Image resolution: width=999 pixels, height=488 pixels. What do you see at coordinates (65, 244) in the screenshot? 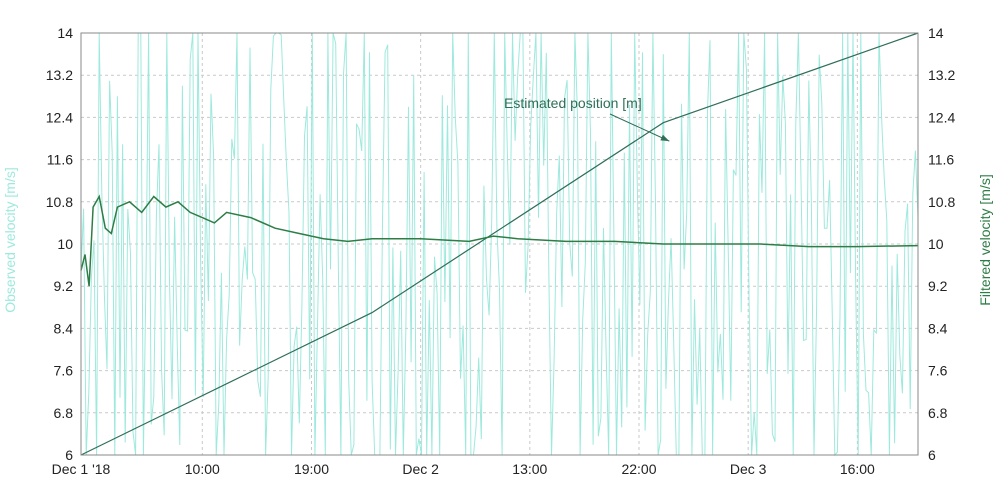
I see `y-left-tick-label: 10` at bounding box center [65, 244].